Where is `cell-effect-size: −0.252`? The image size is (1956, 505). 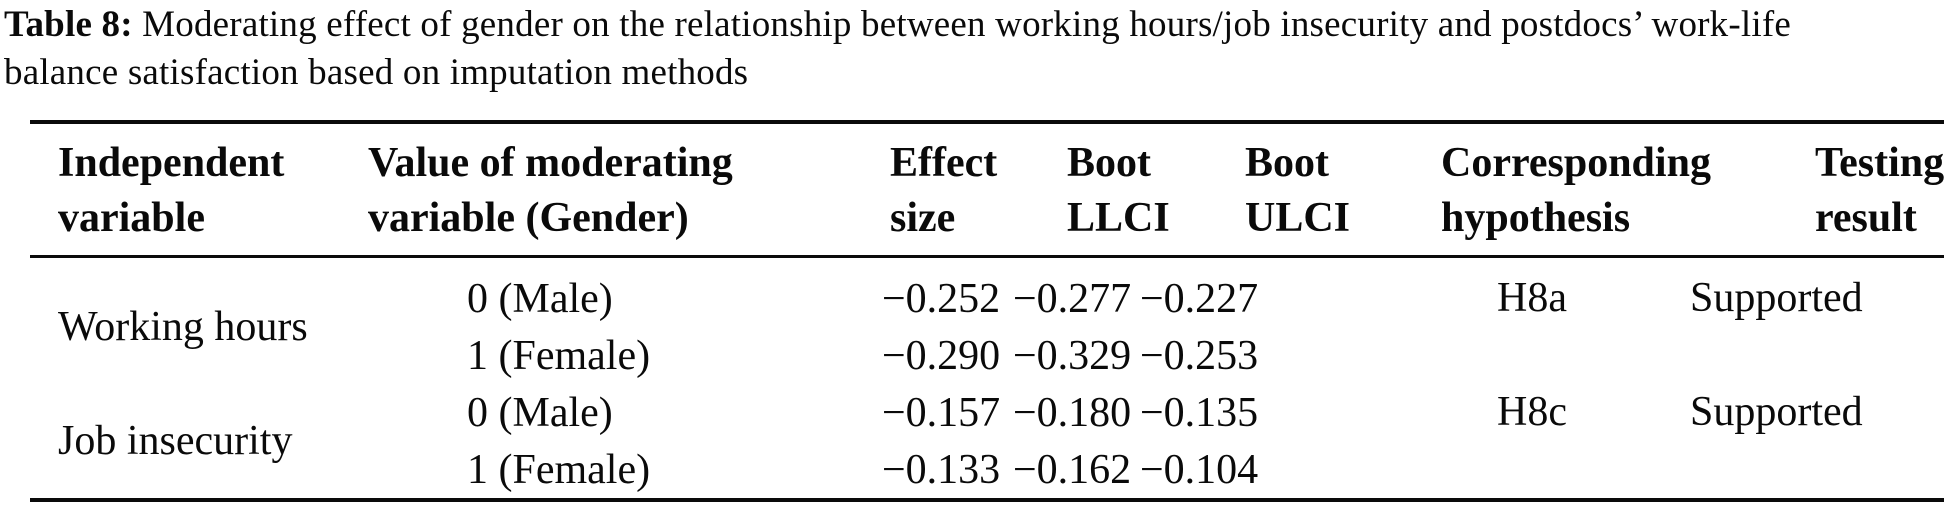 cell-effect-size: −0.252 is located at coordinates (941, 298).